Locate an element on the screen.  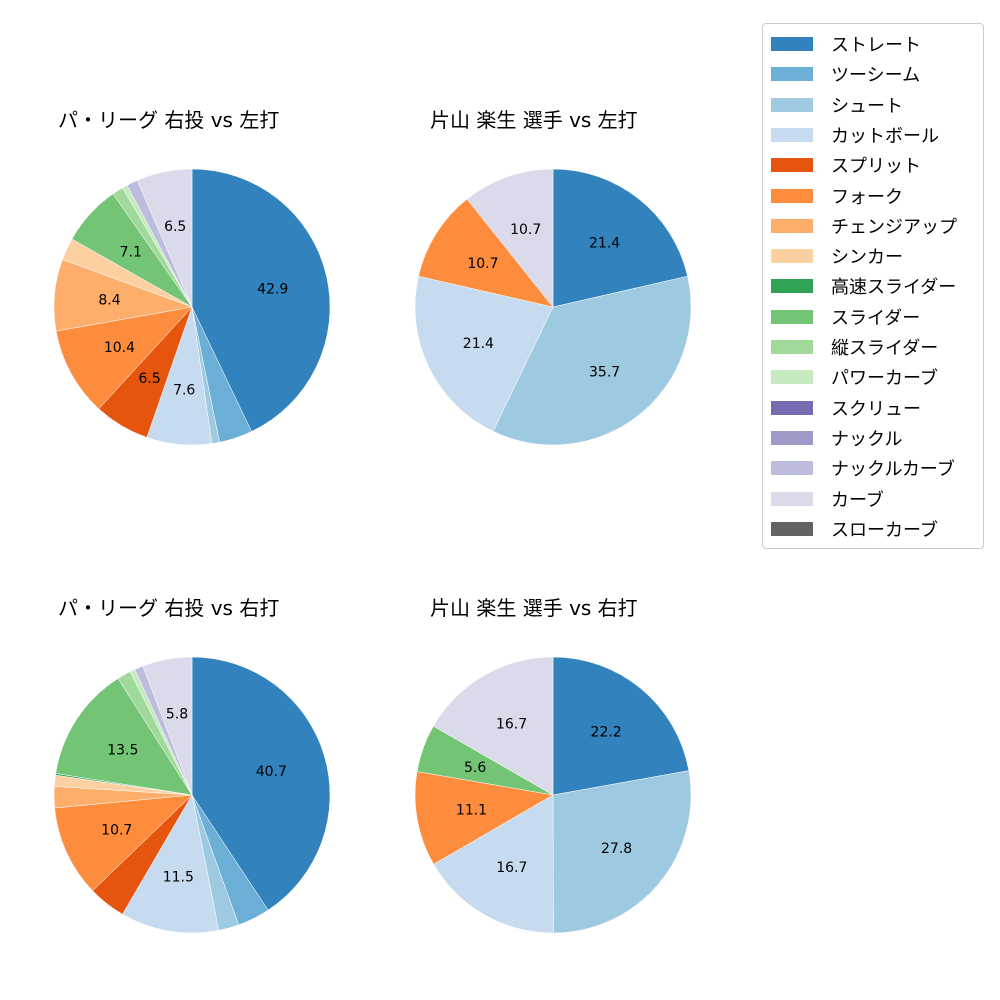
slice-label: 5.6 is located at coordinates (475, 768).